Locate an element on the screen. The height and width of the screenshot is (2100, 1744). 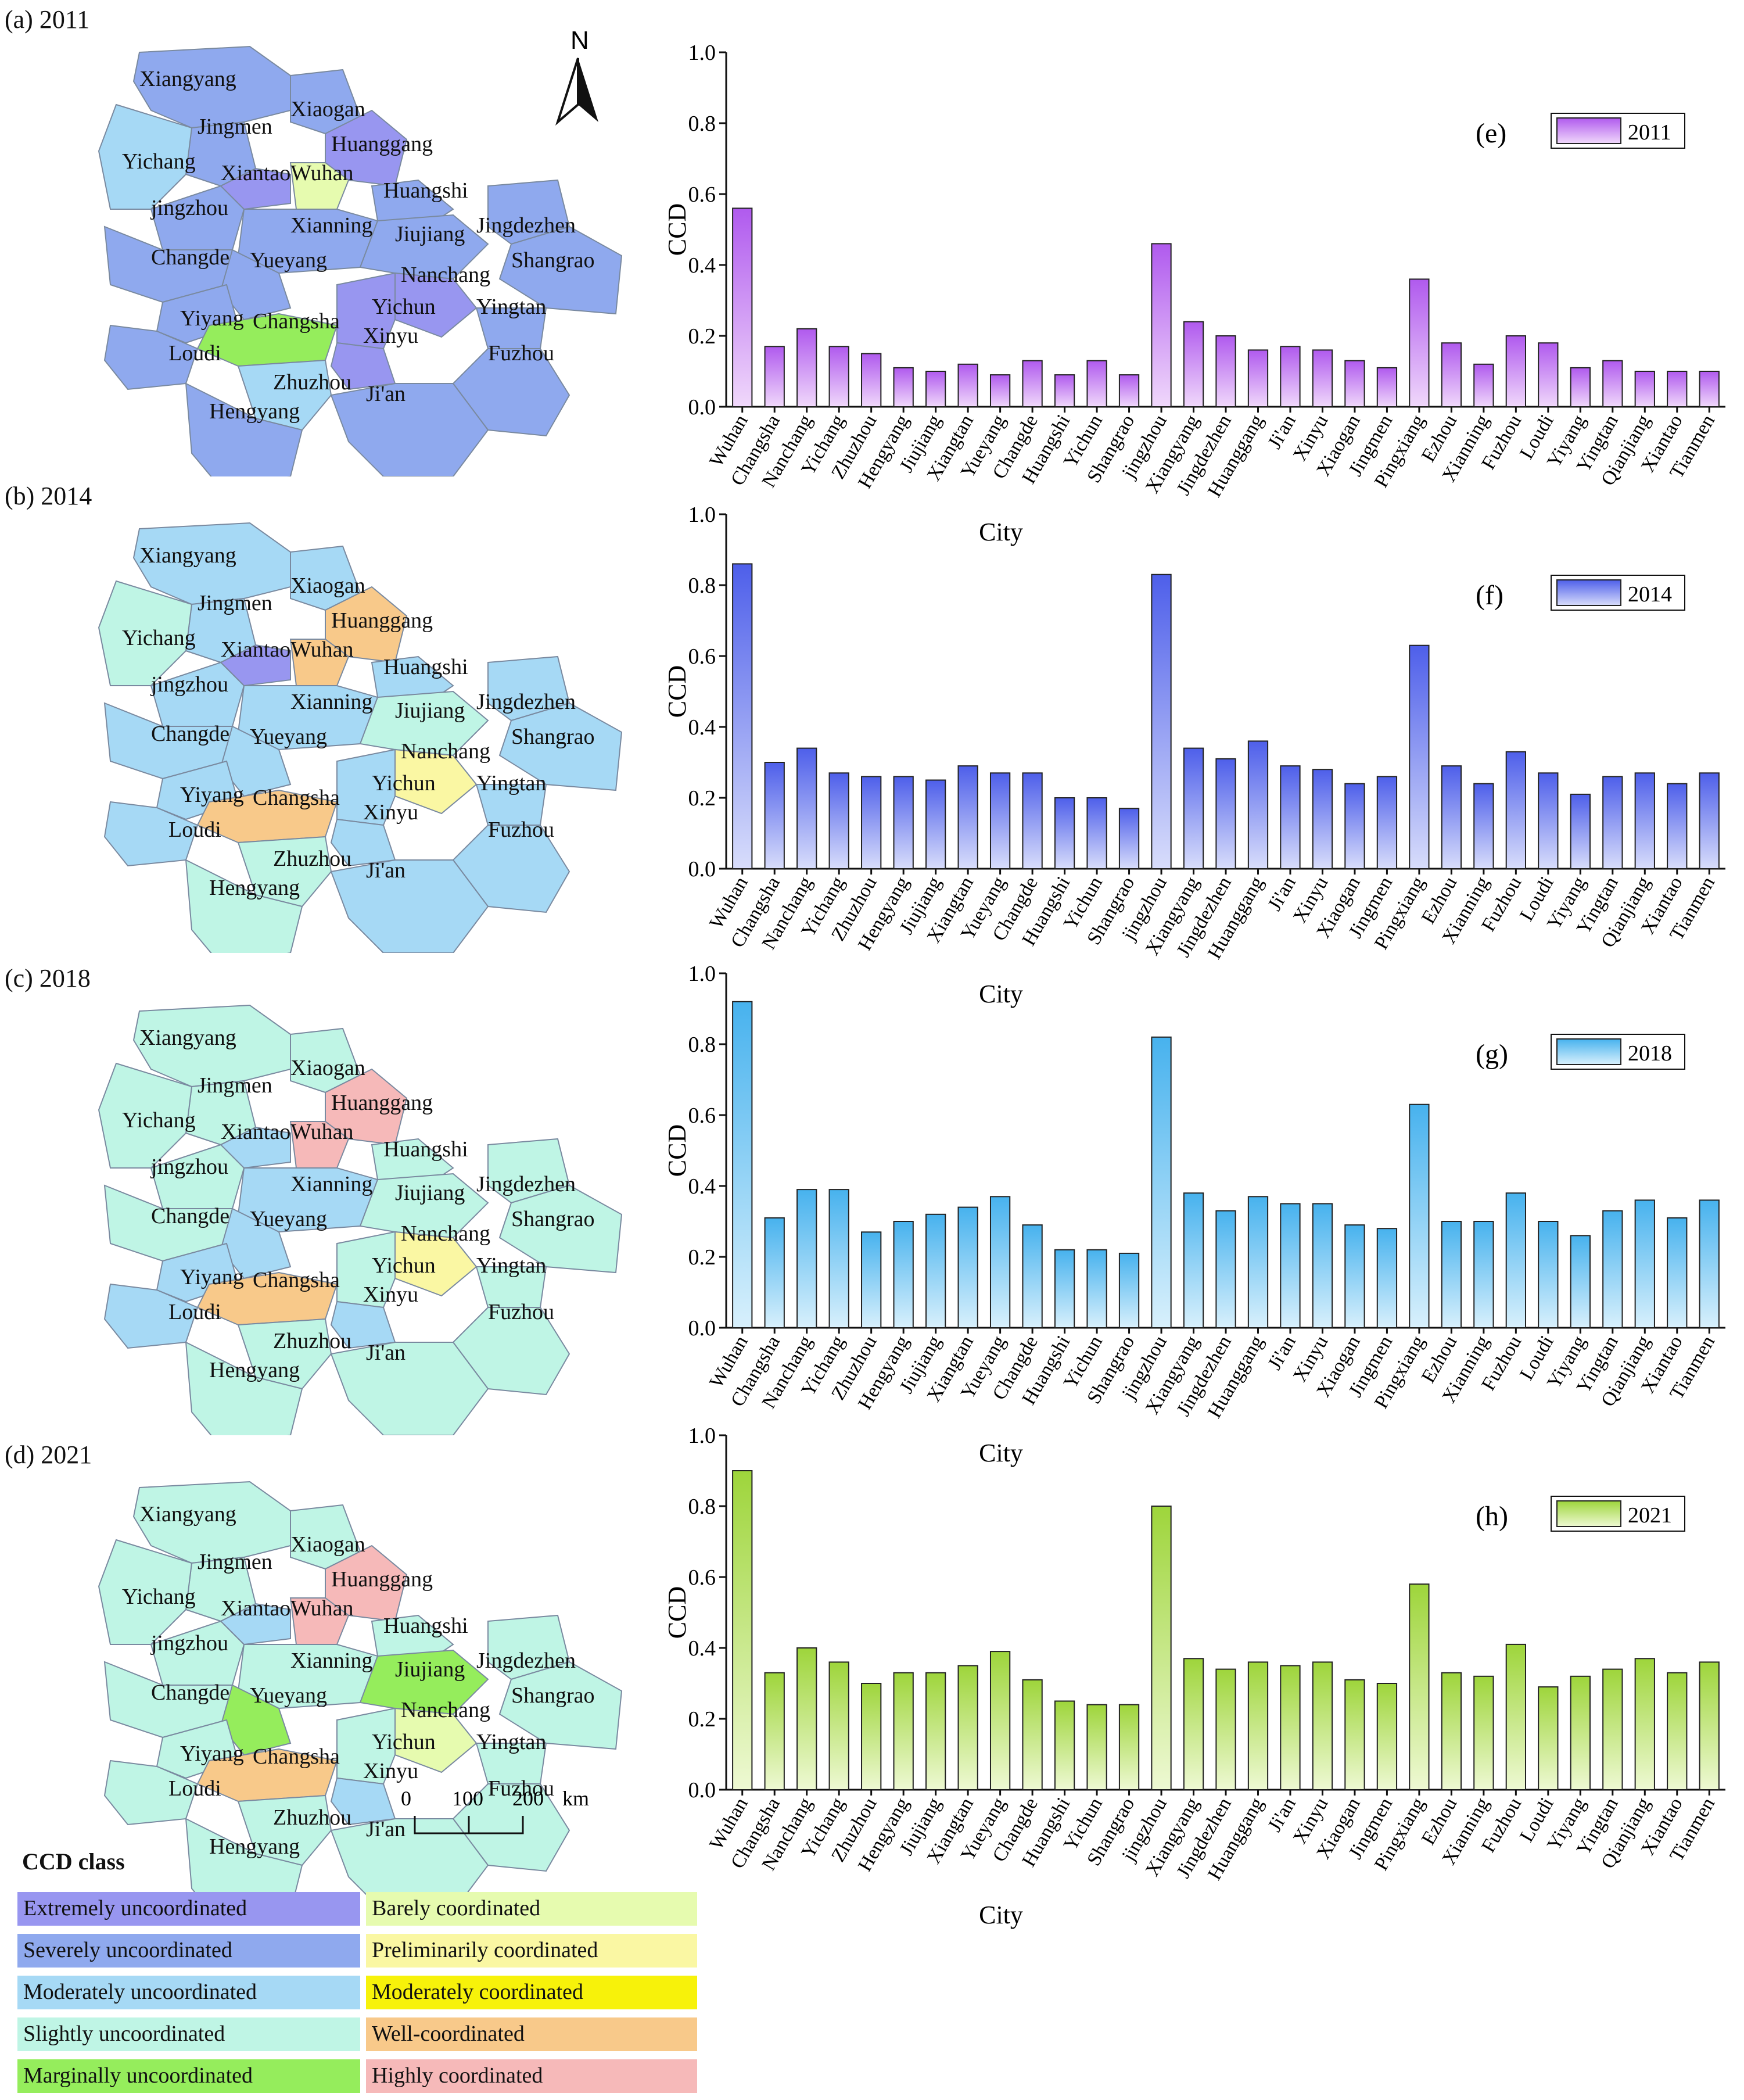
bar-fuzhou is located at coordinates (1516, 371).